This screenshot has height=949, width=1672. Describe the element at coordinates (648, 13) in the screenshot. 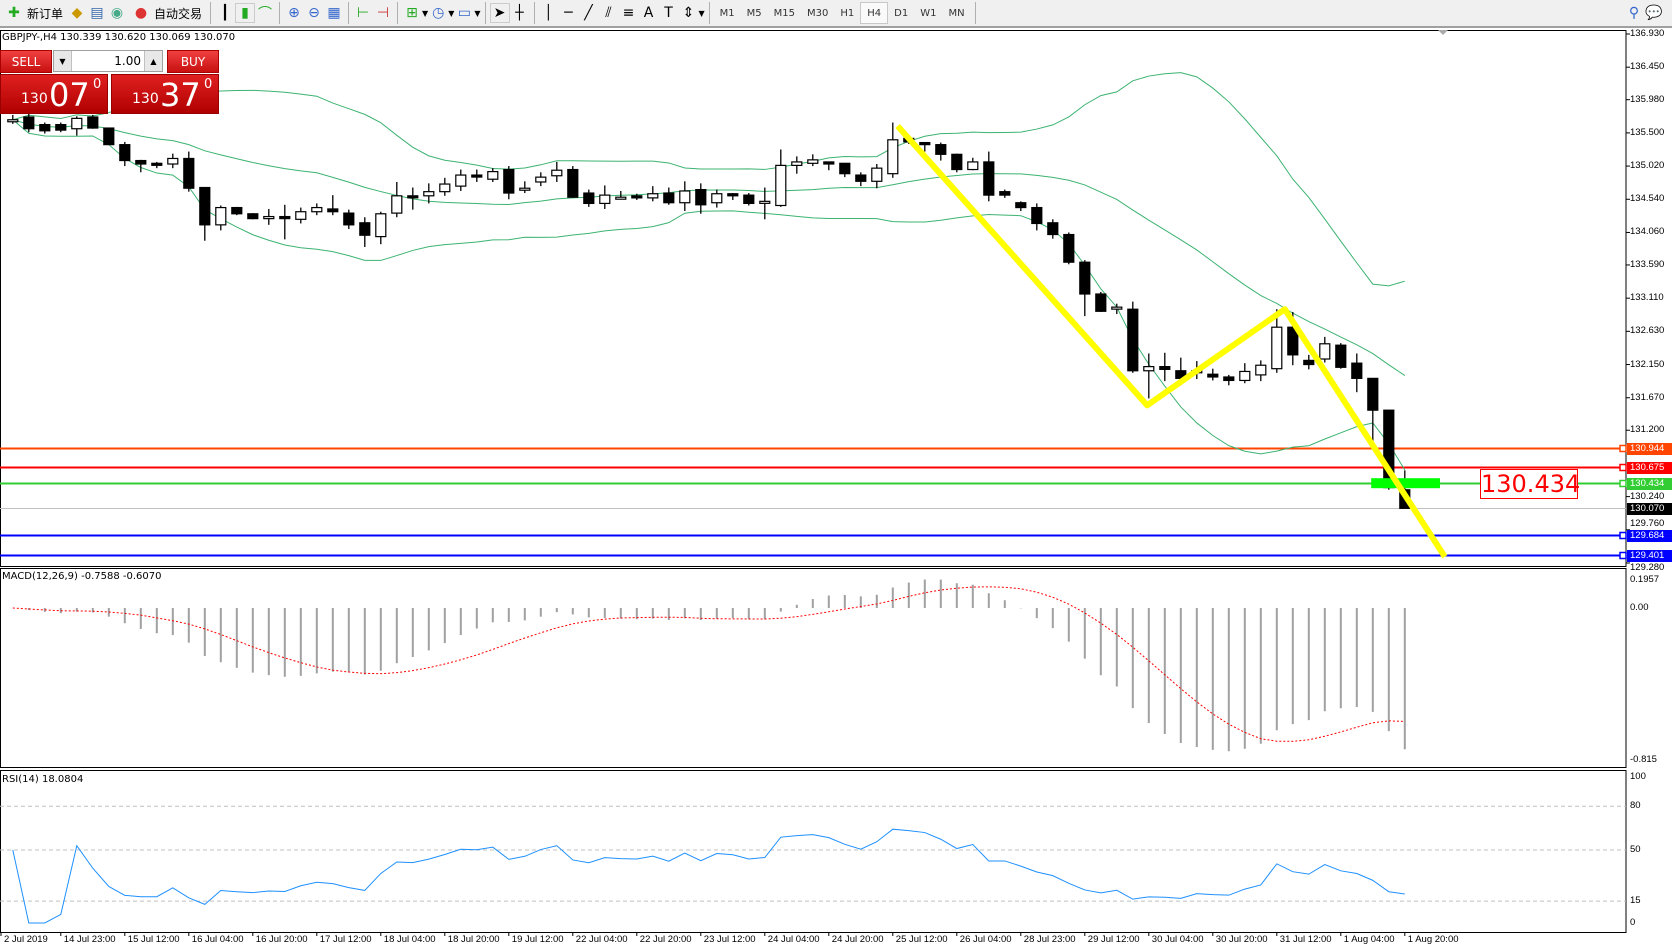

I see `text-icon: A` at that location.